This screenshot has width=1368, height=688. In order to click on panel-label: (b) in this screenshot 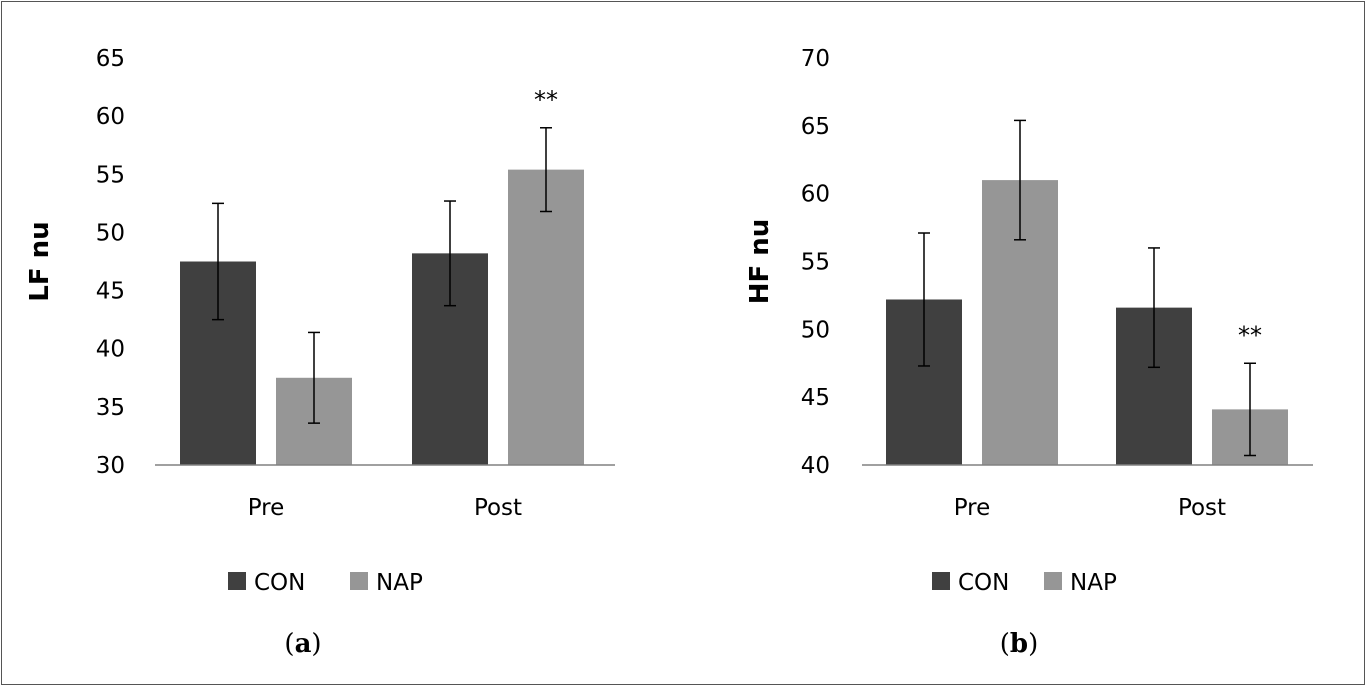, I will do `click(1019, 644)`.